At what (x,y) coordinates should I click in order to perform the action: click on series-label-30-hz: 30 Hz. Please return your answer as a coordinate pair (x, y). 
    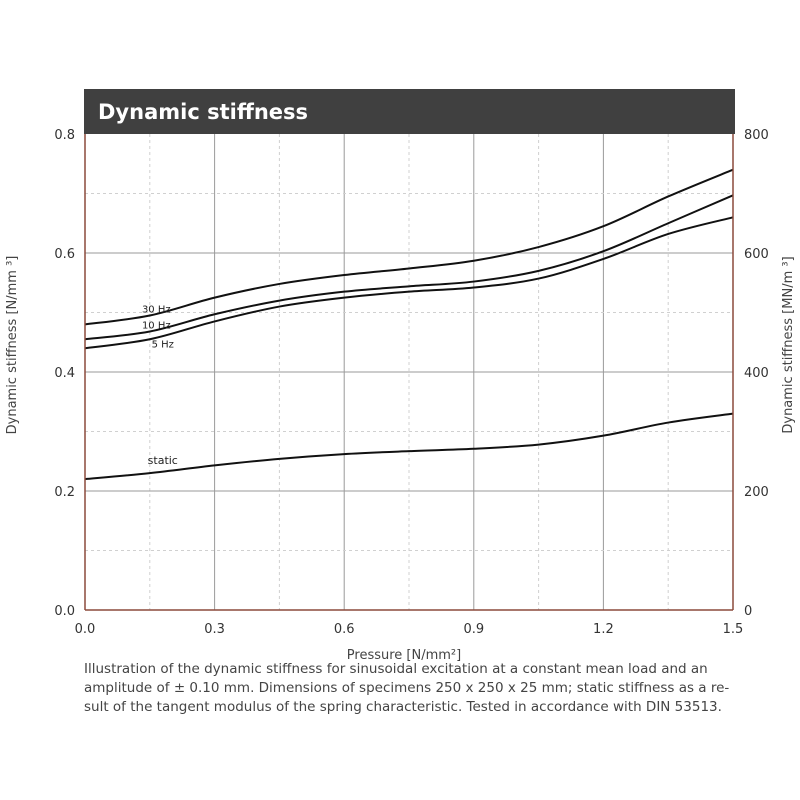
    Looking at the image, I should click on (156, 310).